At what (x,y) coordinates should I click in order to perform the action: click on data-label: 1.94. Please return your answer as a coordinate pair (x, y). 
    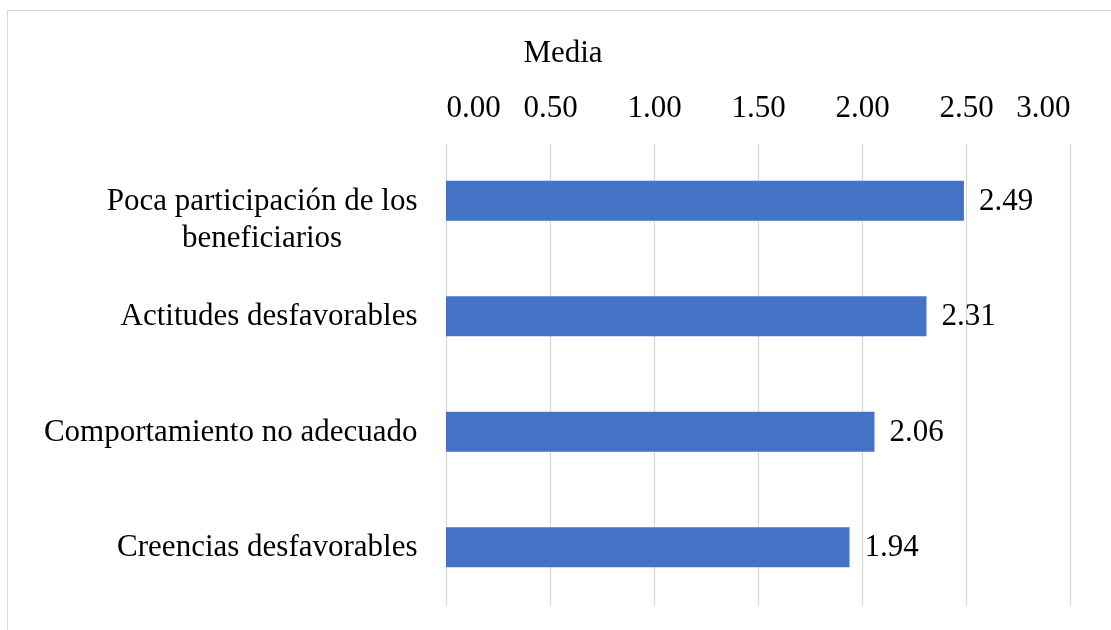
    Looking at the image, I should click on (892, 546).